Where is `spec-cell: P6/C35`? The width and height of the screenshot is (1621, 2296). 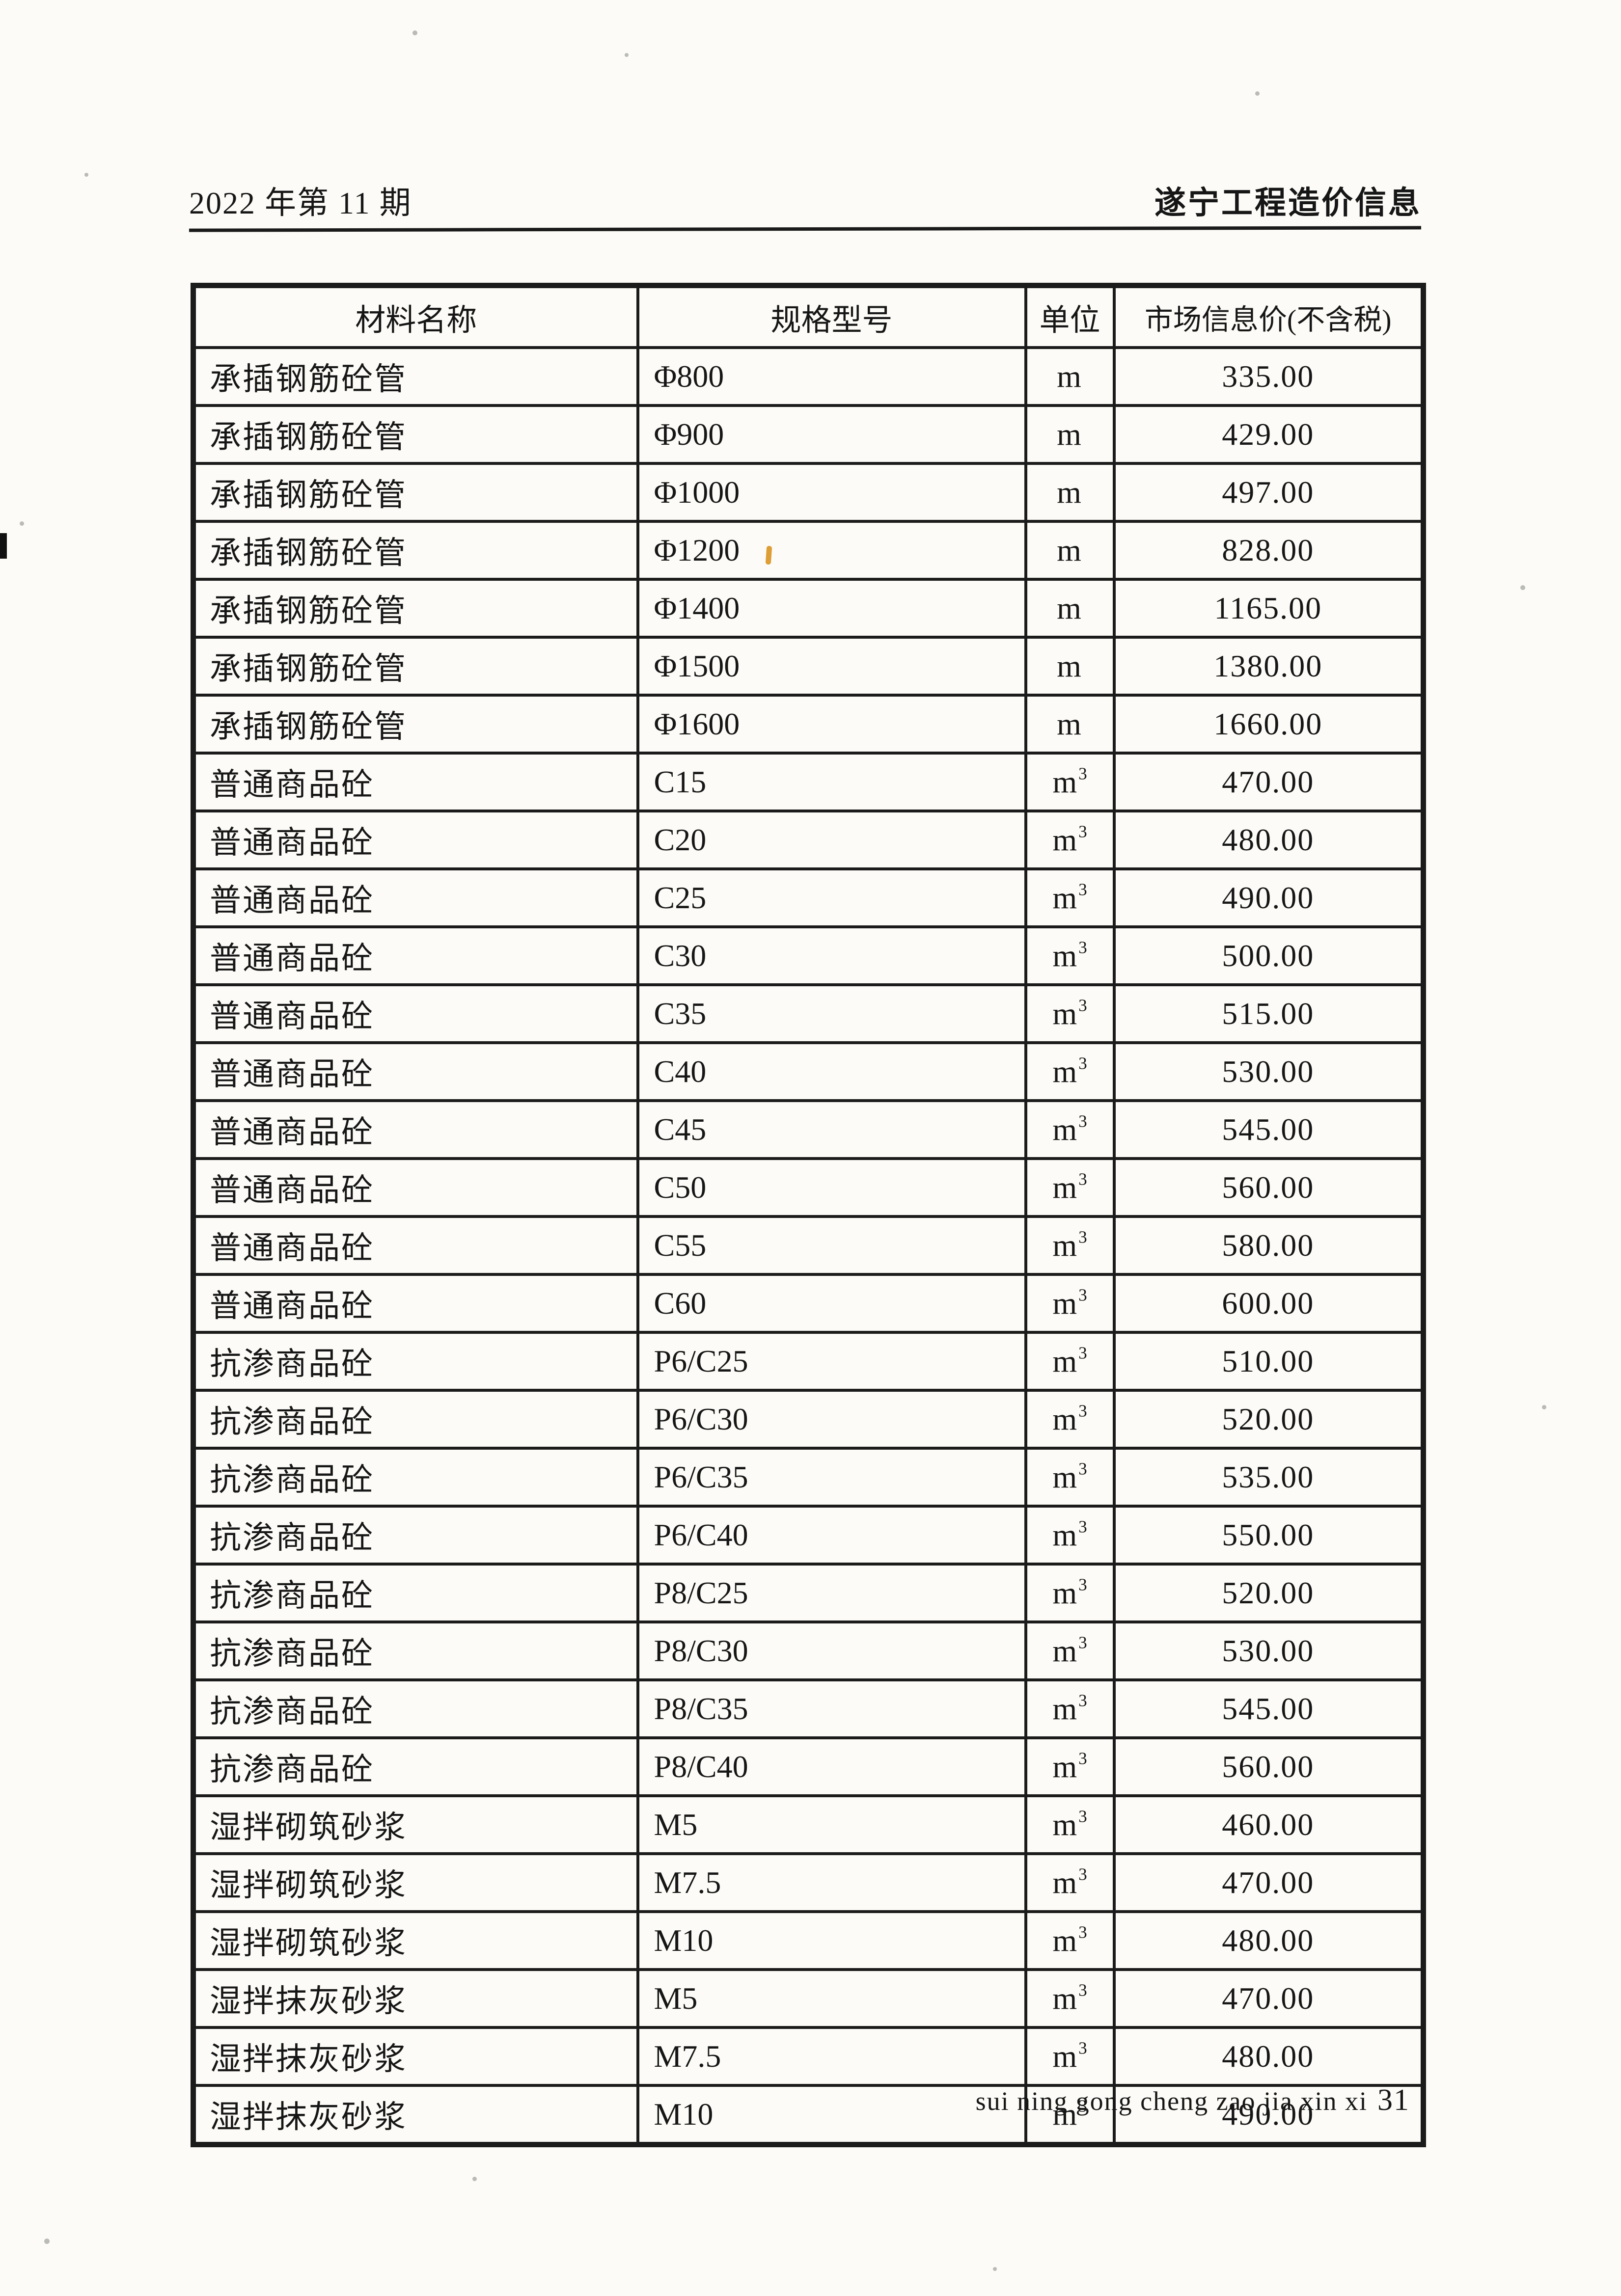
spec-cell: P6/C35 is located at coordinates (831, 1477).